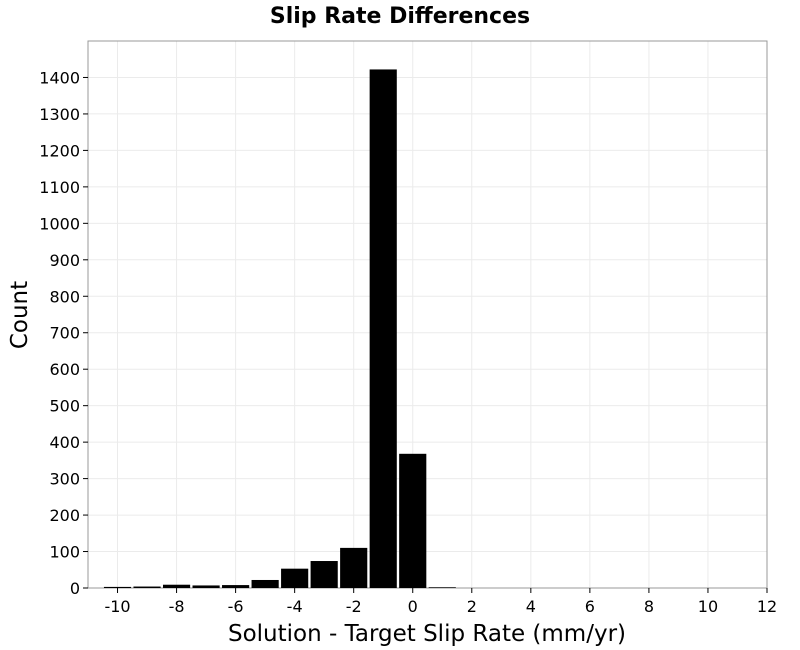 This screenshot has width=800, height=650. What do you see at coordinates (177, 606) in the screenshot?
I see `x-tick-label: -8` at bounding box center [177, 606].